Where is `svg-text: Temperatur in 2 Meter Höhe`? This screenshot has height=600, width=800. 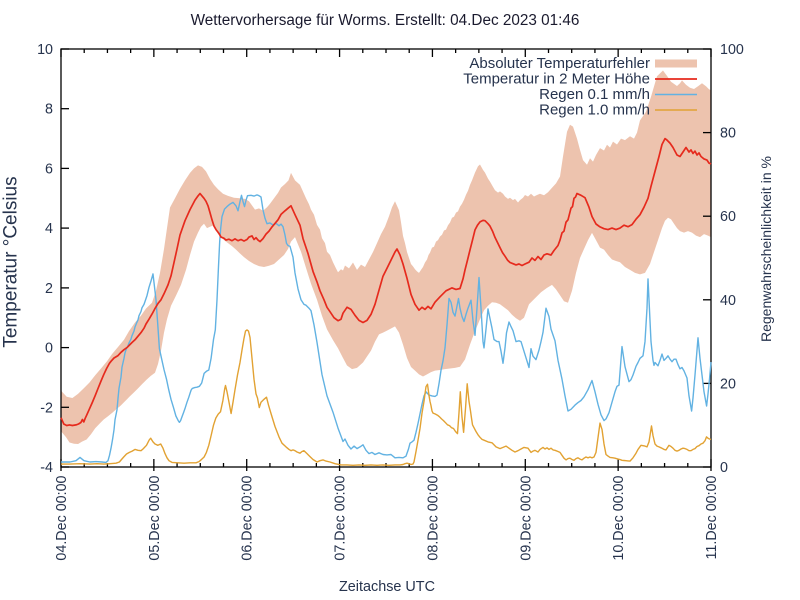 svg-text: Temperatur in 2 Meter Höhe is located at coordinates (556, 79).